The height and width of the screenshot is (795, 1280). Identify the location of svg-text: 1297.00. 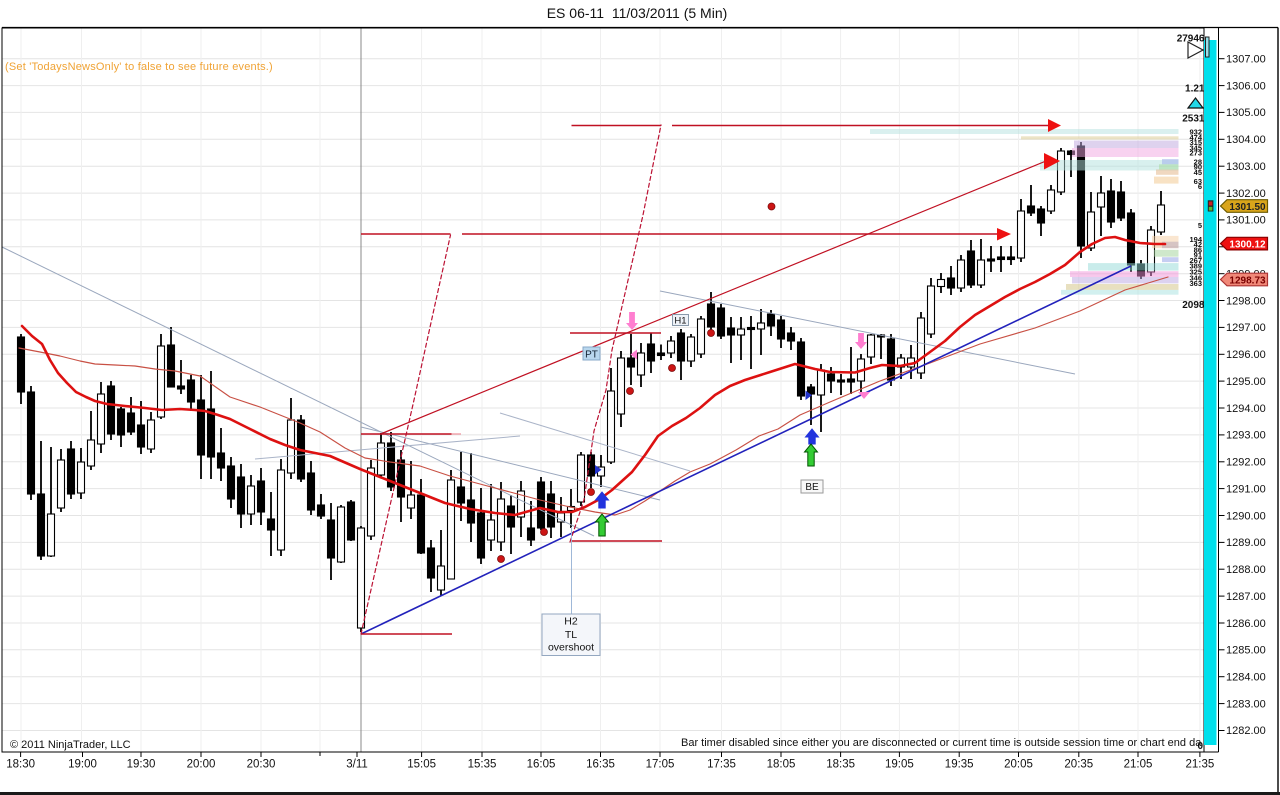
(1246, 328).